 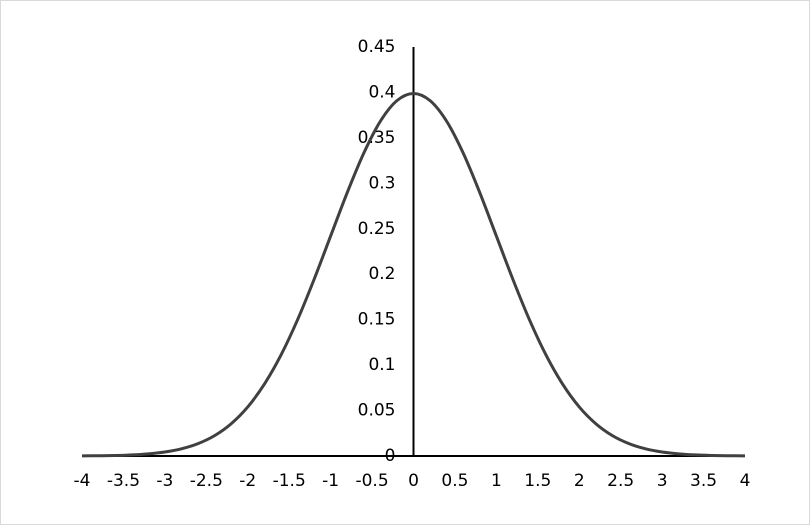 I want to click on y-tick-label: 0.05, so click(x=377, y=411).